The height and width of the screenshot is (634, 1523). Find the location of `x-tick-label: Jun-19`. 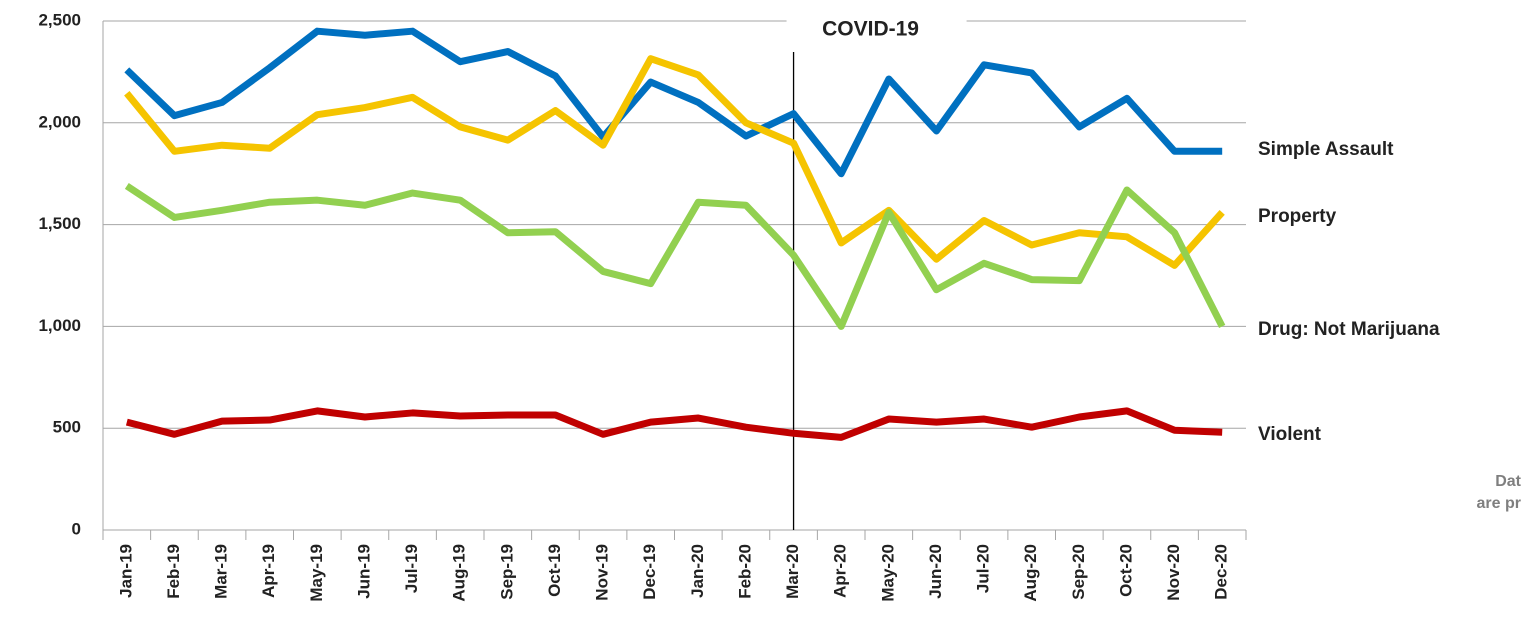

x-tick-label: Jun-19 is located at coordinates (363, 571).